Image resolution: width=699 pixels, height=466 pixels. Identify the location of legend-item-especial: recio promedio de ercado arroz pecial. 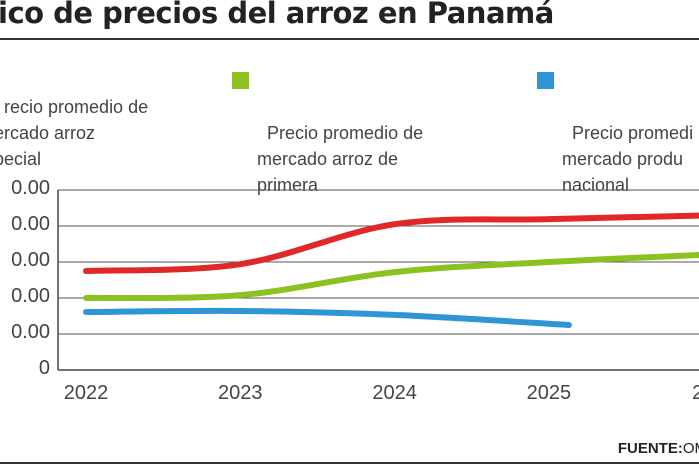
(74, 120).